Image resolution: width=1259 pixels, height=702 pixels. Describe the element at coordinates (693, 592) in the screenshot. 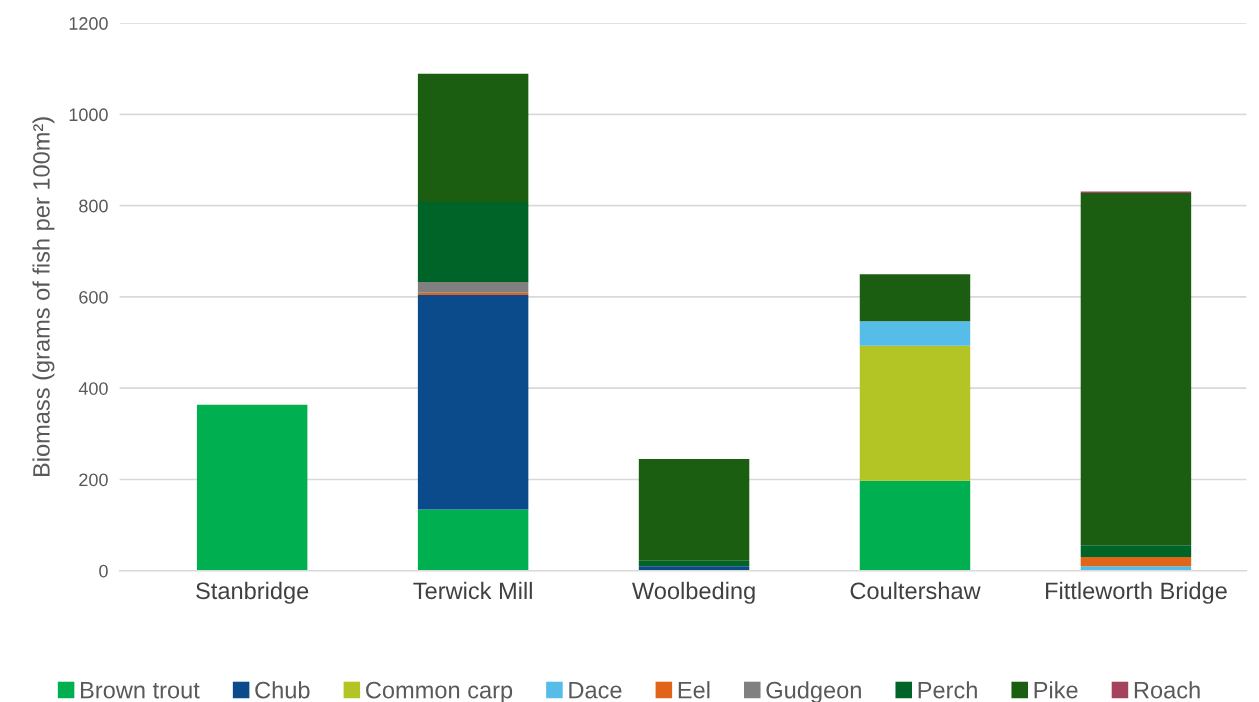

I see `x-tick-label: Woolbeding` at that location.